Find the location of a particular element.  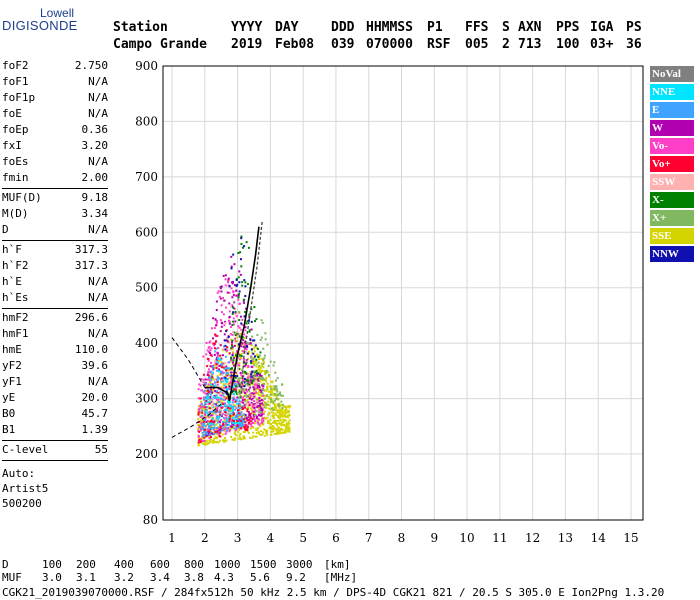

header-value-p1: RSF is located at coordinates (439, 44).